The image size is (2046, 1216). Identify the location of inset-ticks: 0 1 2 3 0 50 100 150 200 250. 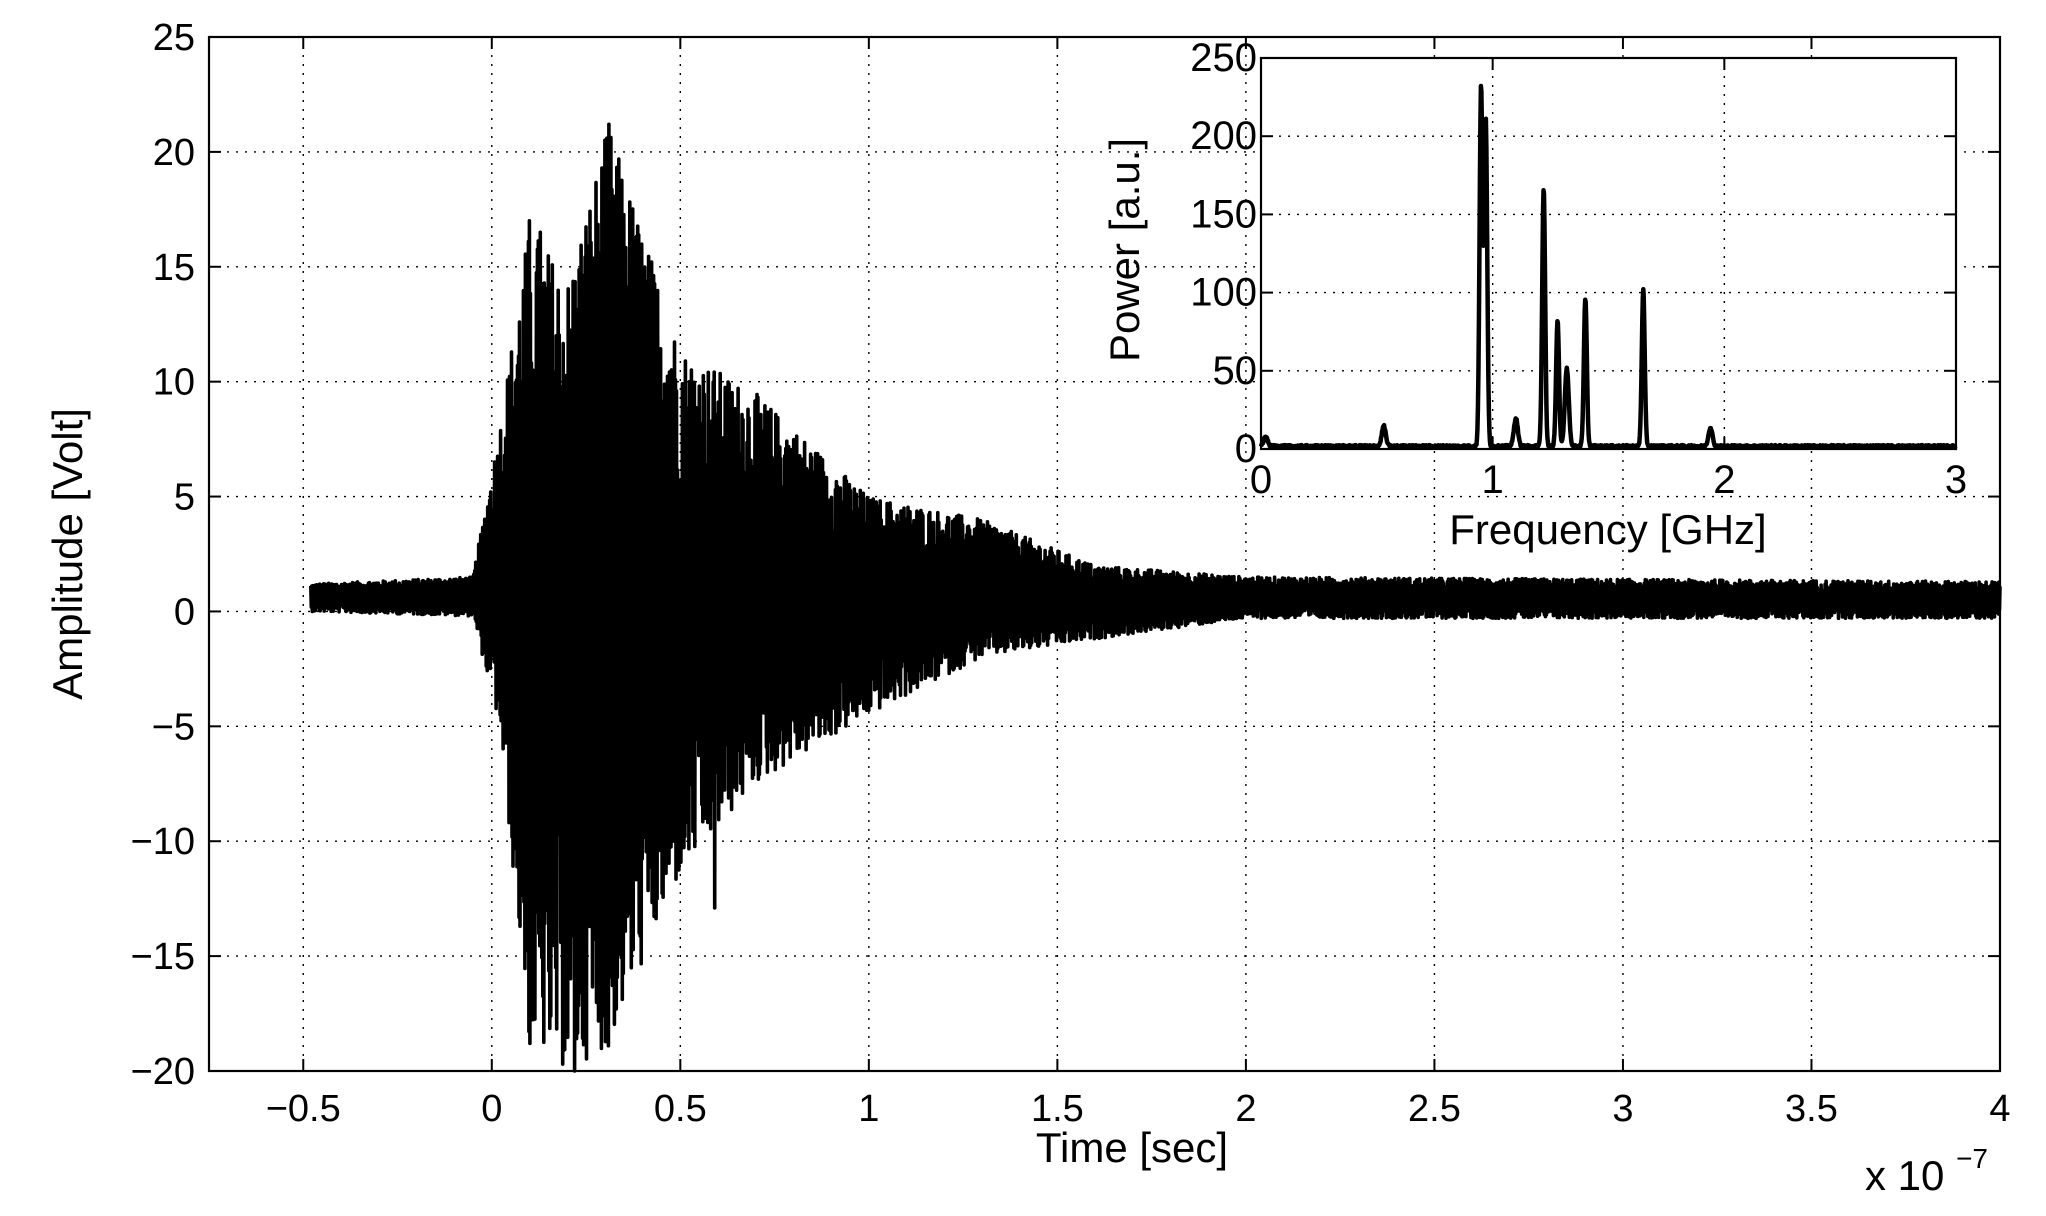
(1578, 269).